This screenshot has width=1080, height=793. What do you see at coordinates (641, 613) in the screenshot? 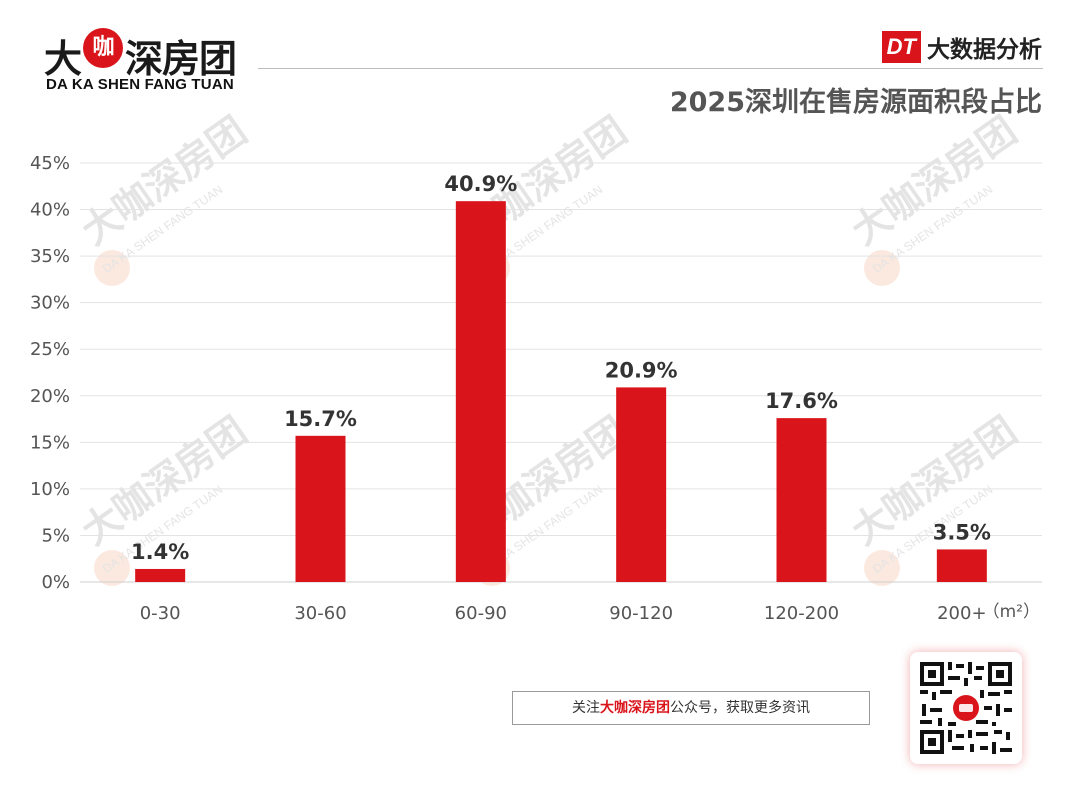
I see `x-tick-label: 90-120` at bounding box center [641, 613].